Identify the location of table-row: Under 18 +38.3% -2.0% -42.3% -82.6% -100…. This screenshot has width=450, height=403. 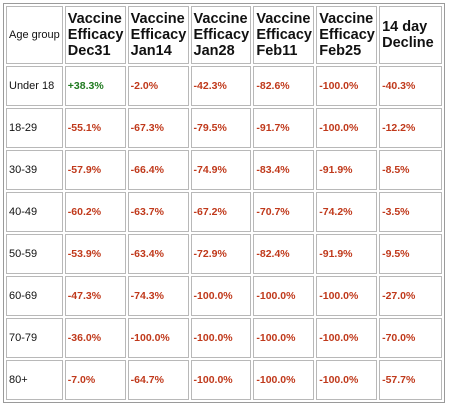
(224, 86).